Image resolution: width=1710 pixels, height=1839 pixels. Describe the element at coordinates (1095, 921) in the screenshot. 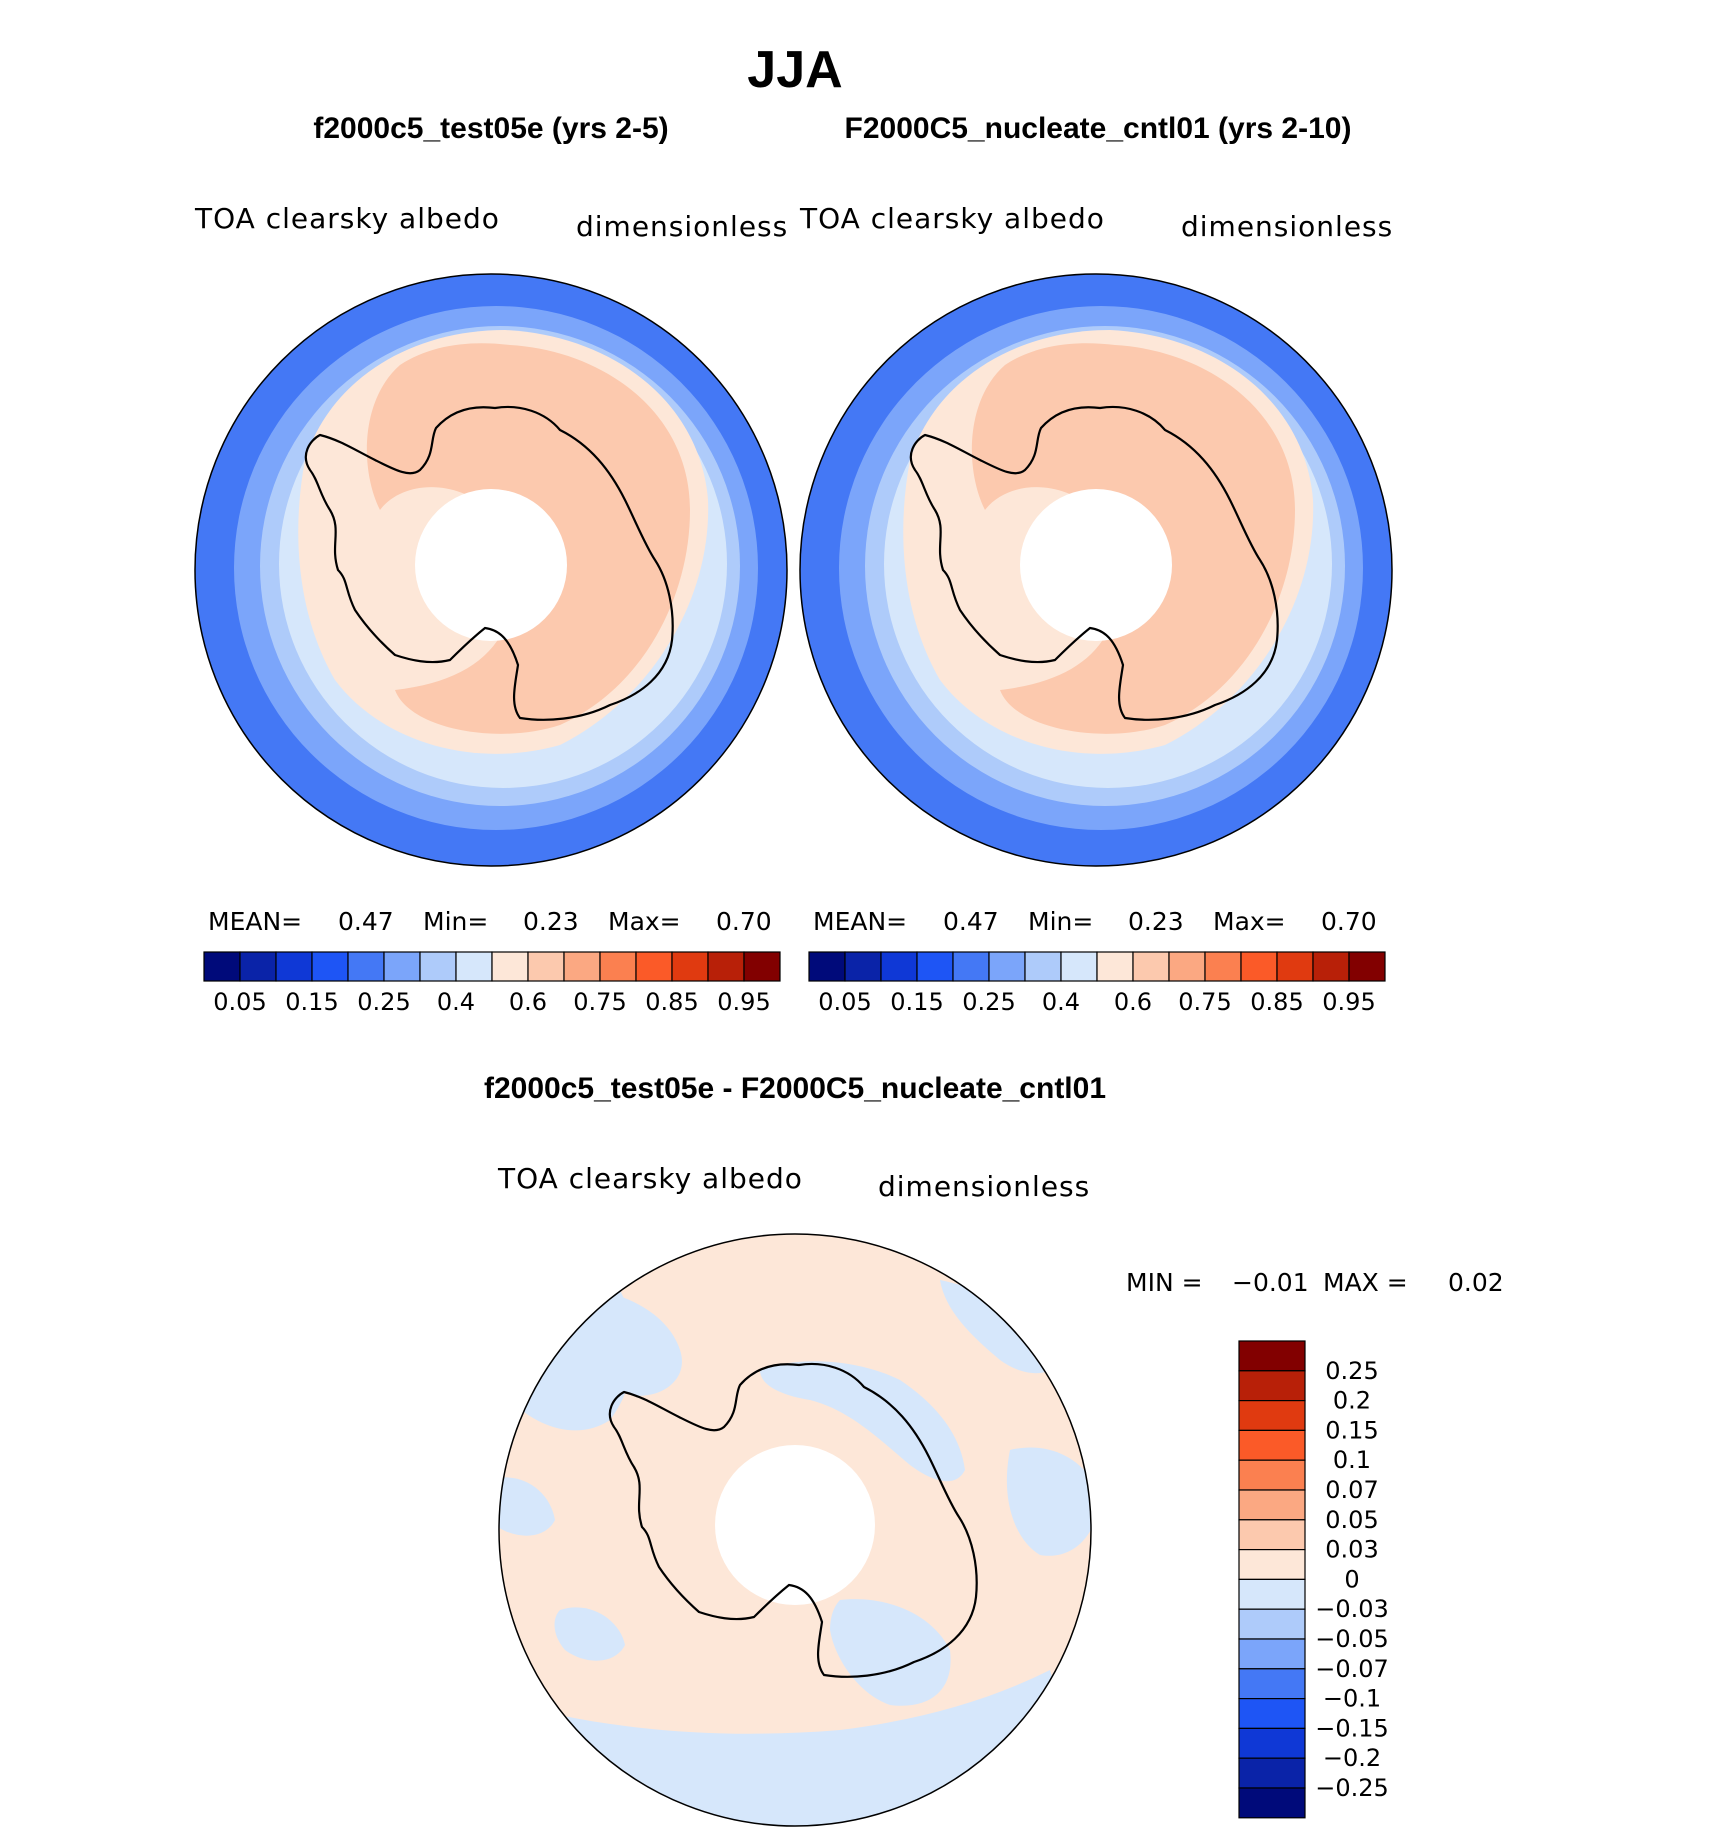

I see `right-stats: MEAN= 0.47 Min= 0.23 Max= 0.70` at that location.